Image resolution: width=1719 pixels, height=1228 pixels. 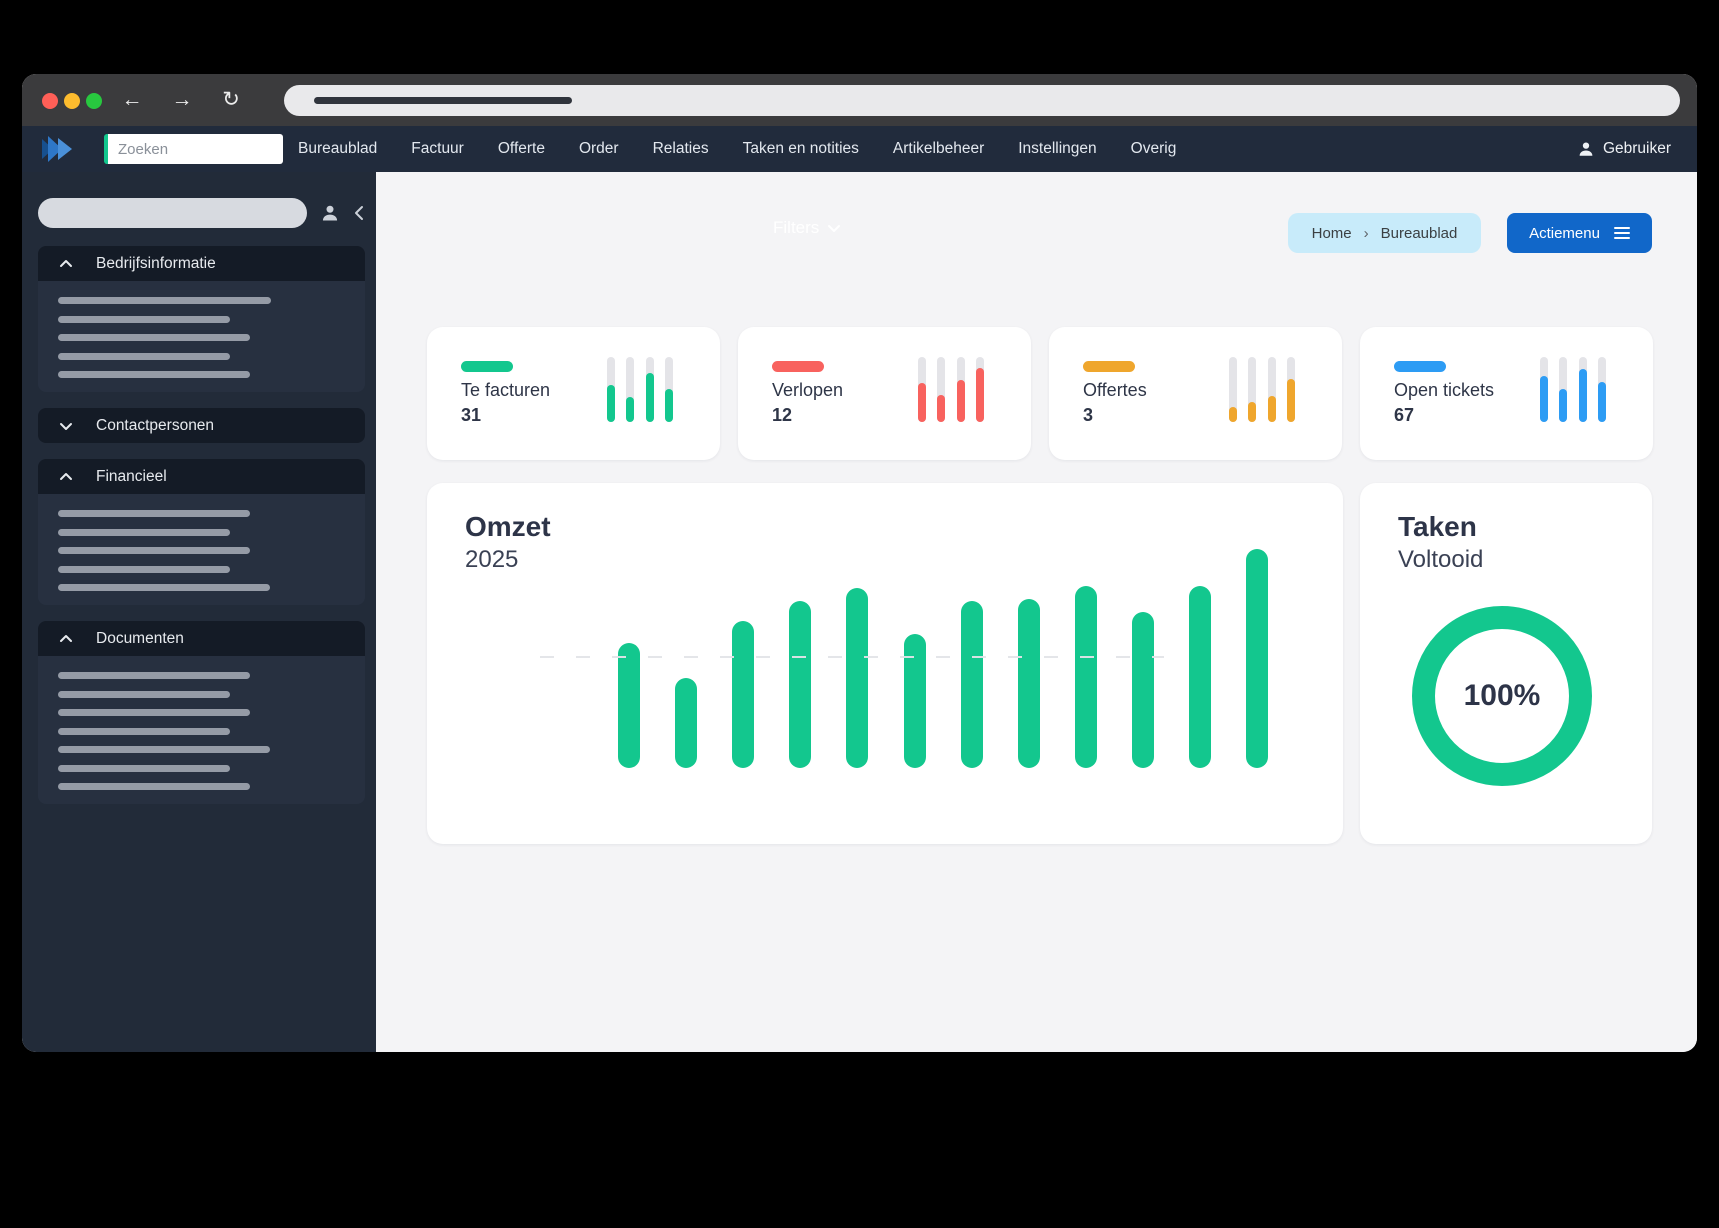 I want to click on tasks-card-title: Taken, so click(x=1437, y=526).